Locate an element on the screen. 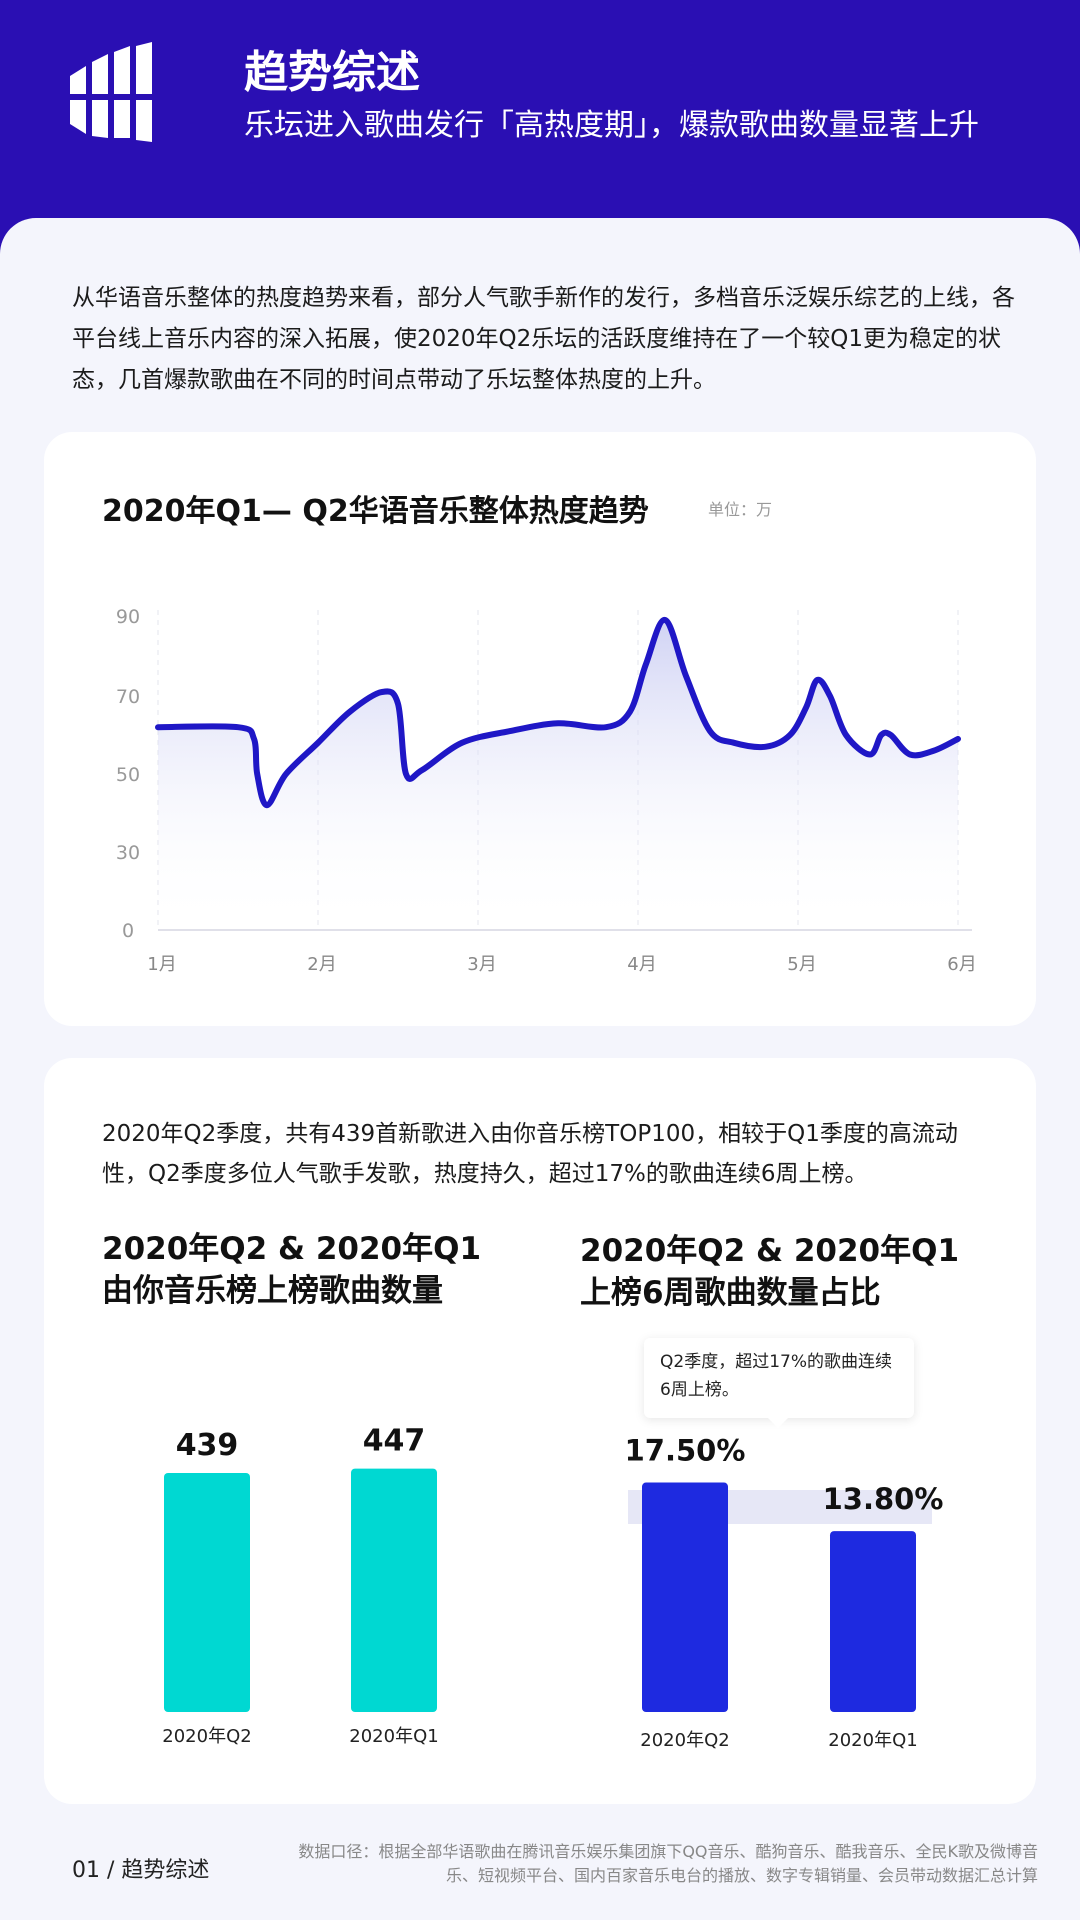 The width and height of the screenshot is (1080, 1920). count-category-label: 2020年Q1 is located at coordinates (393, 1736).